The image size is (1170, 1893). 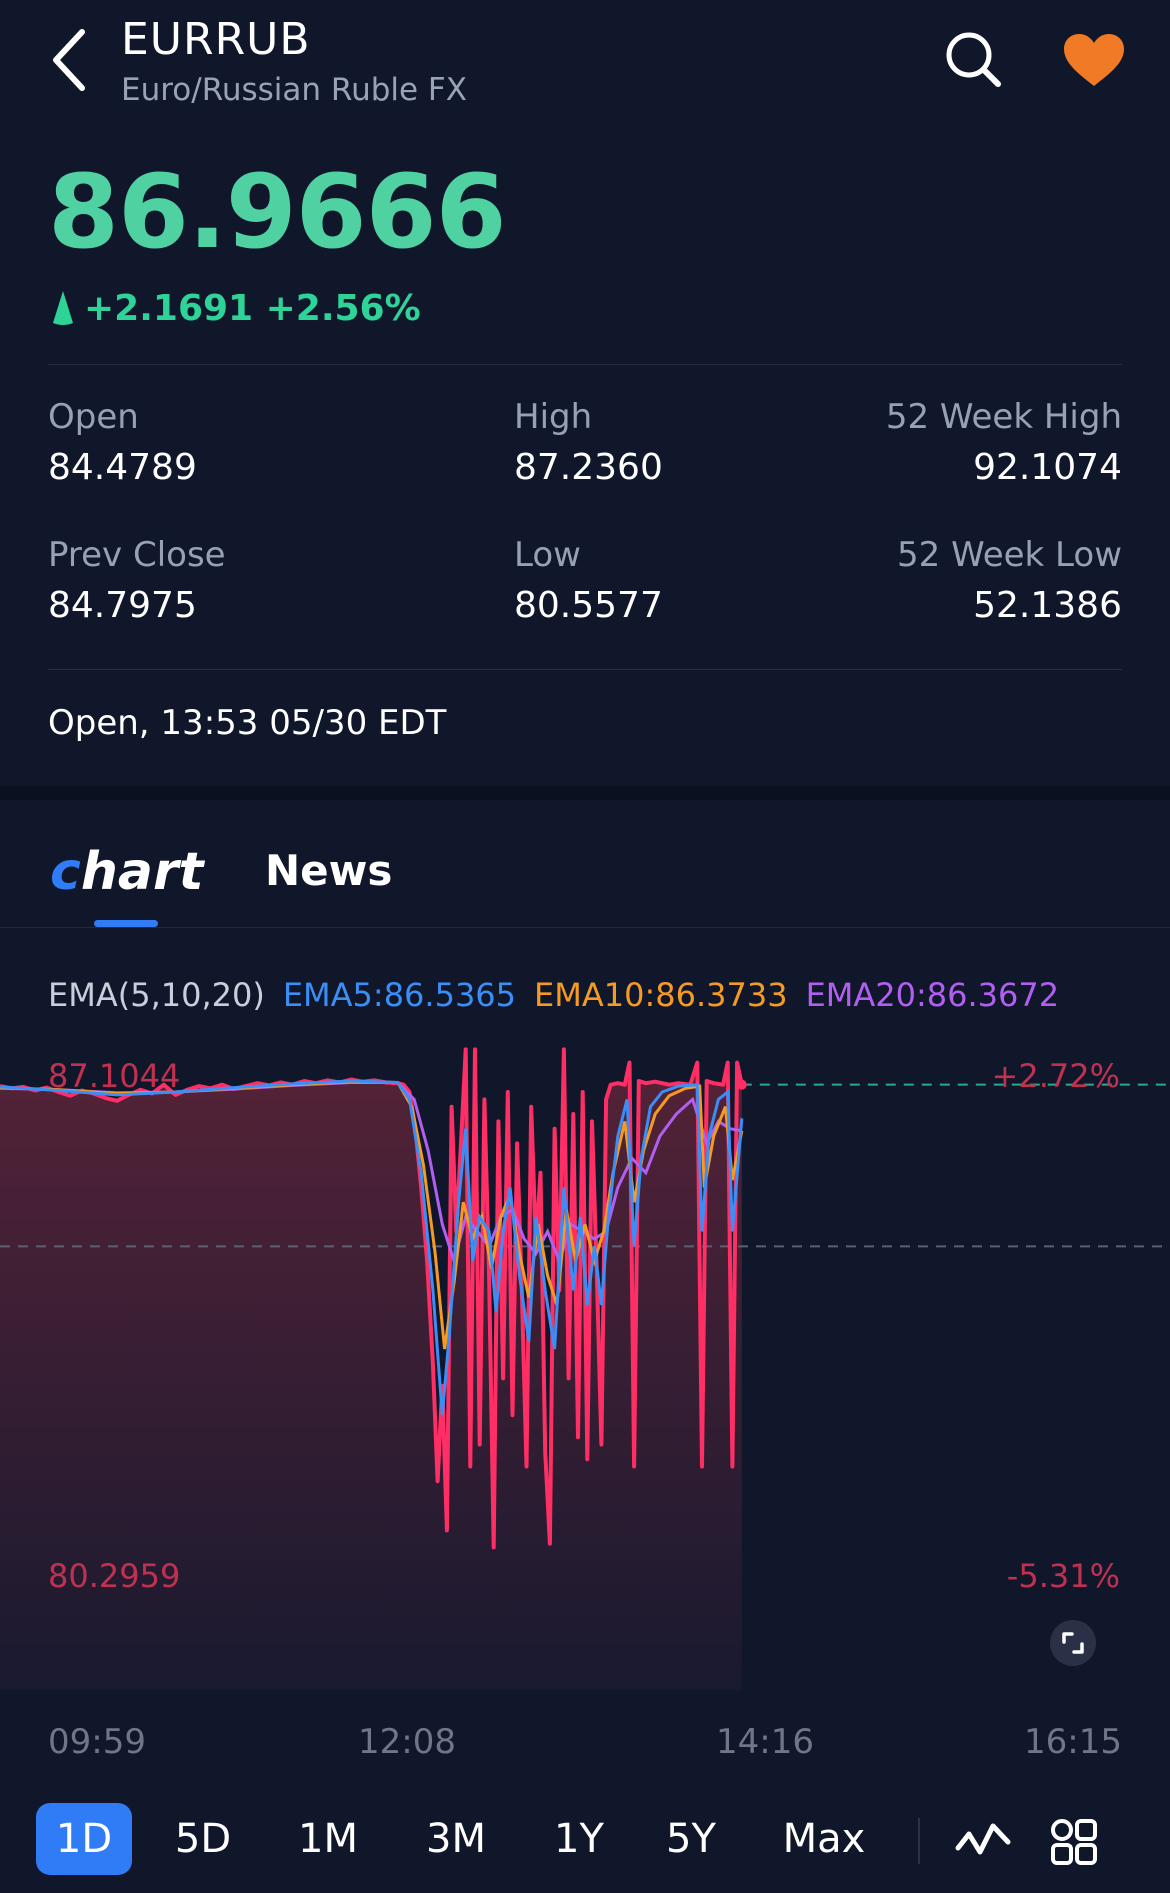 What do you see at coordinates (553, 417) in the screenshot?
I see `high-label: High` at bounding box center [553, 417].